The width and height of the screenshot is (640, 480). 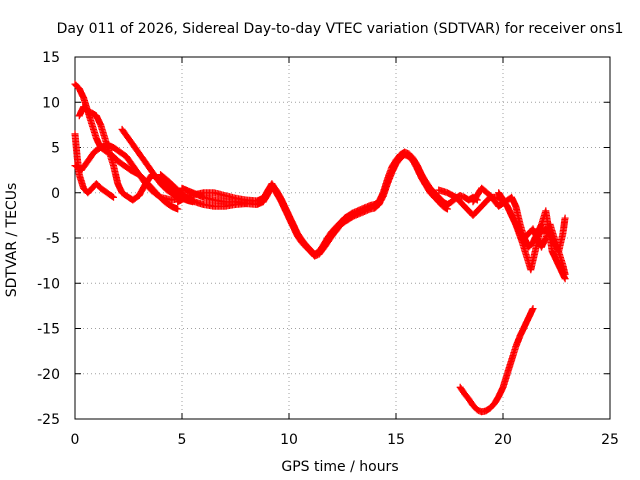 I want to click on x-tick-label: 25, so click(x=610, y=440).